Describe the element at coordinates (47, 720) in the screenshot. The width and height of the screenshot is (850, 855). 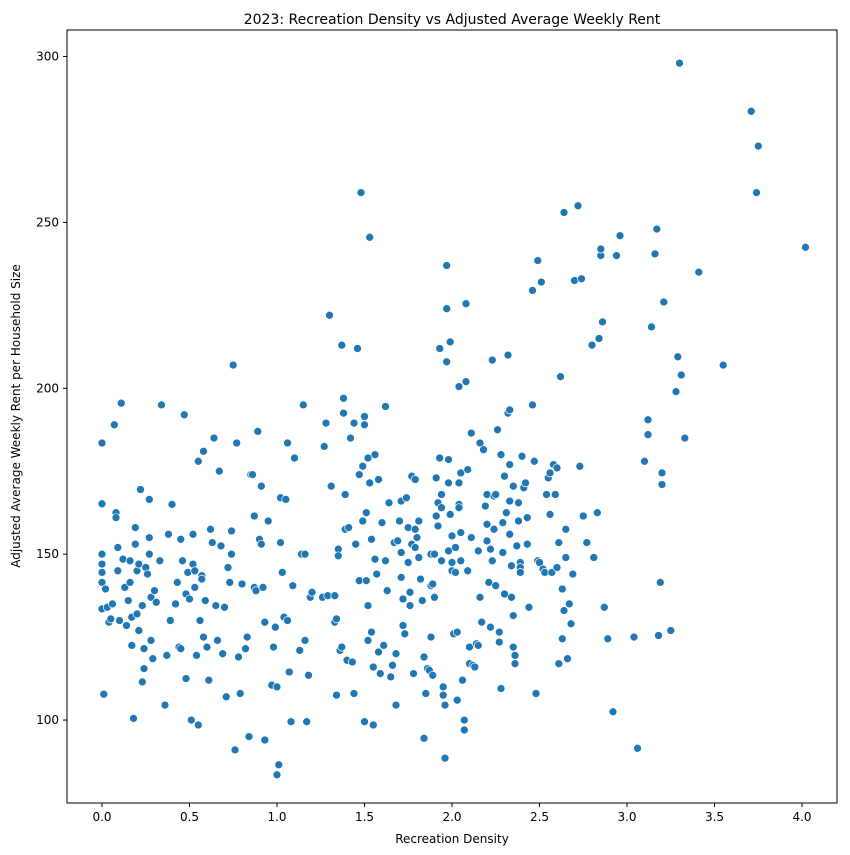
I see `y-tick-label: 100` at that location.